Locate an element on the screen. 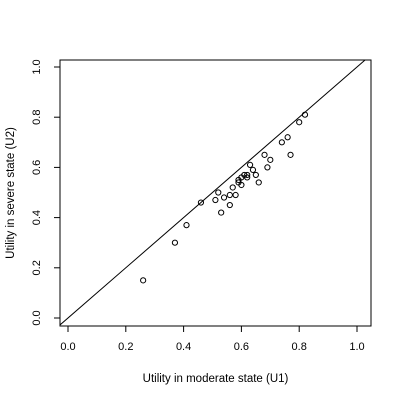  y-tick-label: 0.8 is located at coordinates (37, 117).